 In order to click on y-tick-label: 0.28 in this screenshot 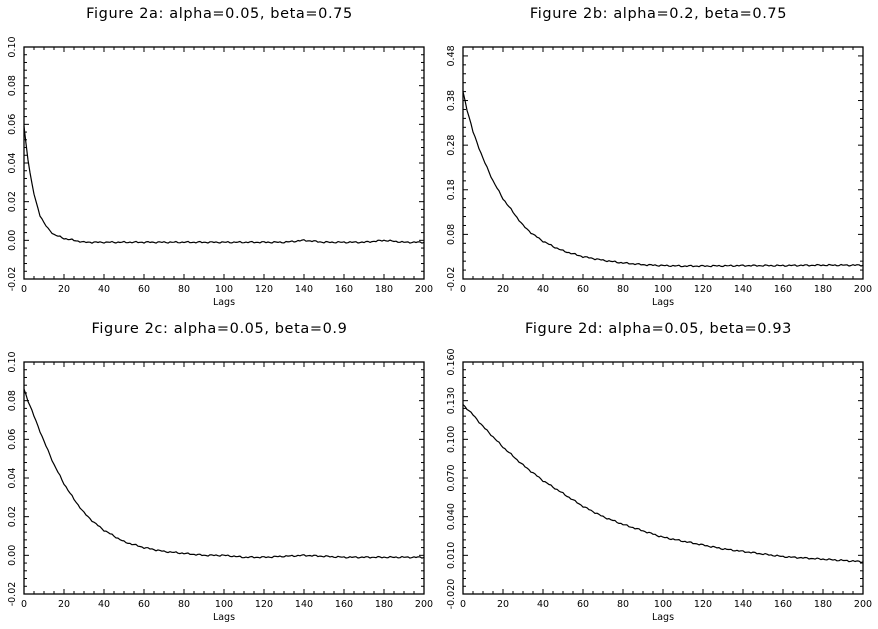, I will do `click(451, 145)`.